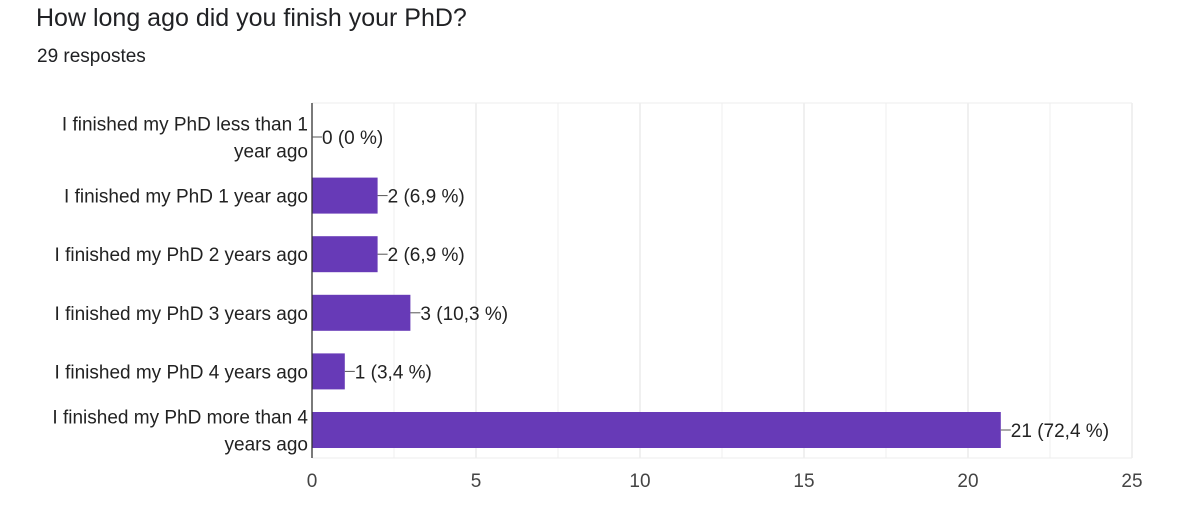  I want to click on category-label: I finished my PhD less than 1, so click(185, 125).